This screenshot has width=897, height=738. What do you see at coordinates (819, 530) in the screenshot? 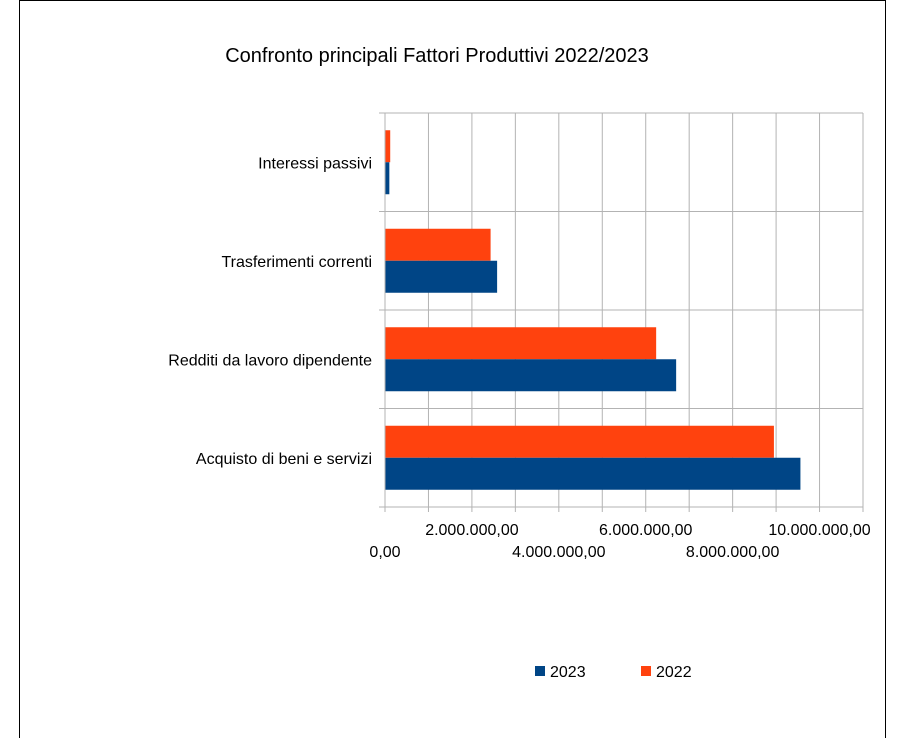
I see `x-tick-label: 10.000.000,00` at bounding box center [819, 530].